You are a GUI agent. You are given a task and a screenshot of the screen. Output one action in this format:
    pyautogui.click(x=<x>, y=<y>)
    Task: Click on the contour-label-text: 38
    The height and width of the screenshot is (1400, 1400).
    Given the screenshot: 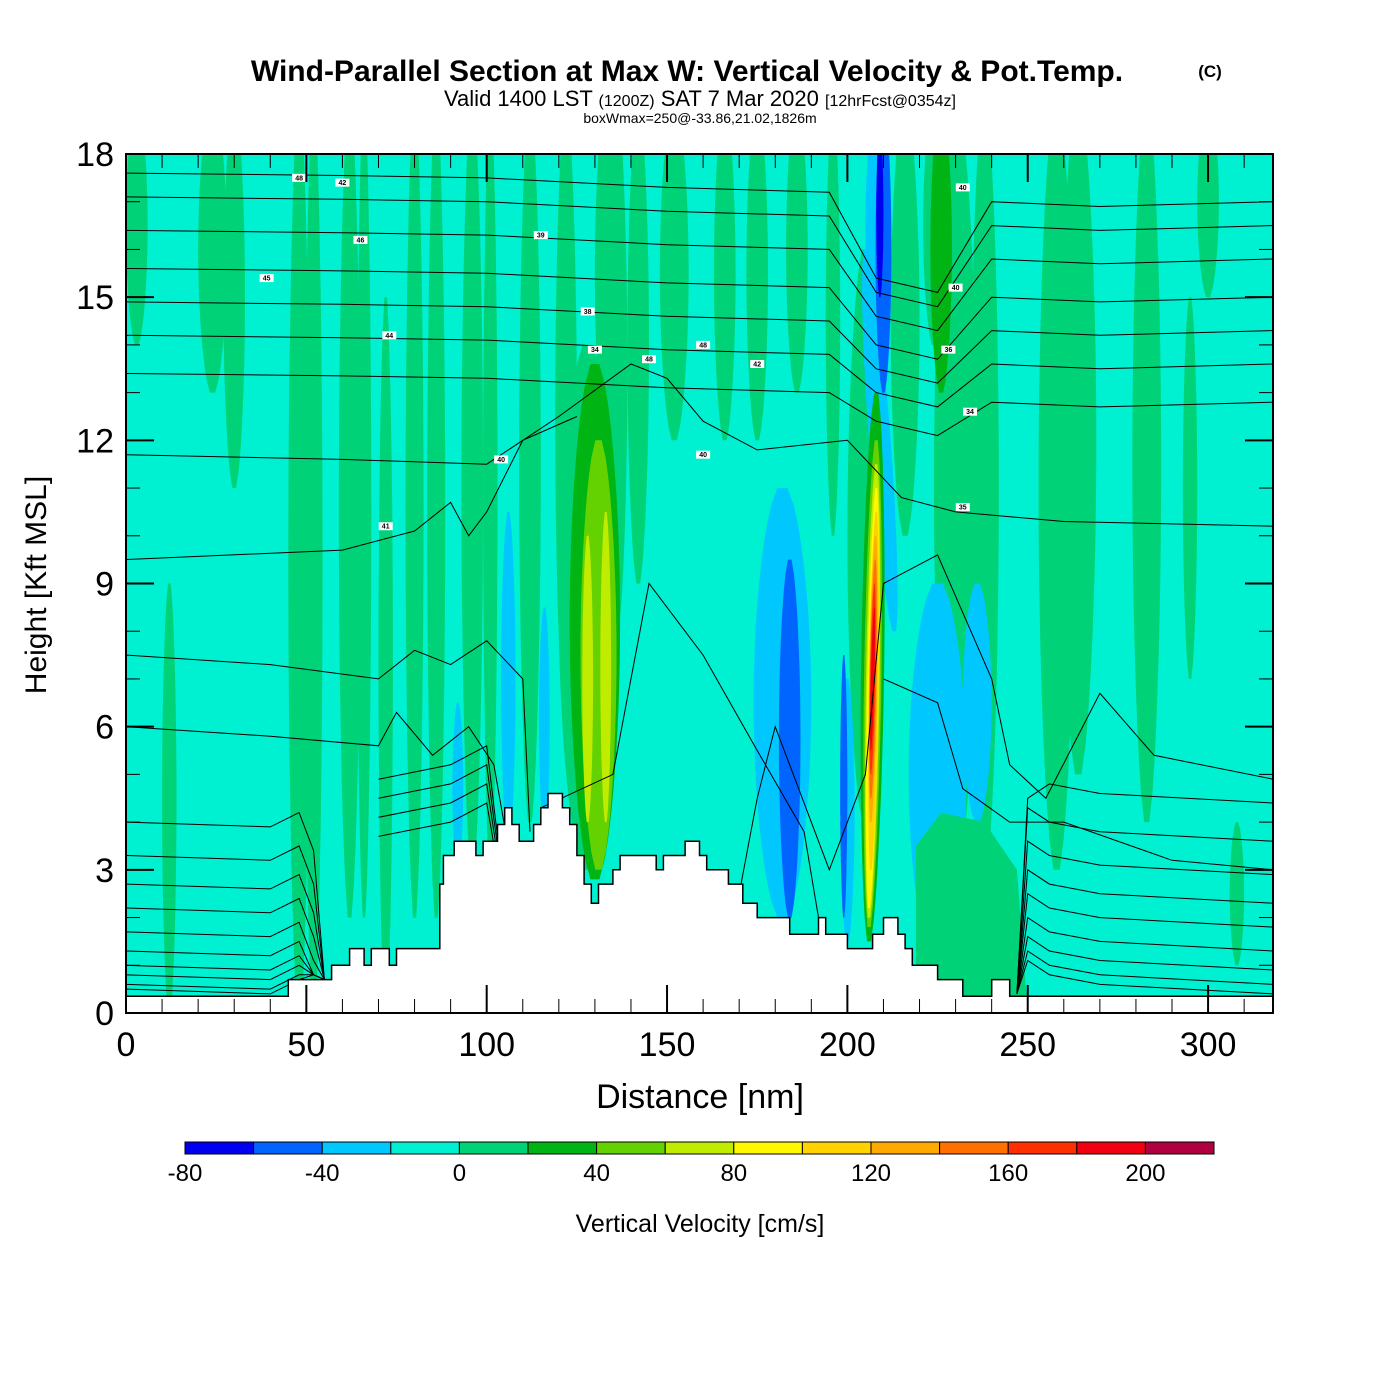 What is the action you would take?
    pyautogui.click(x=588, y=312)
    